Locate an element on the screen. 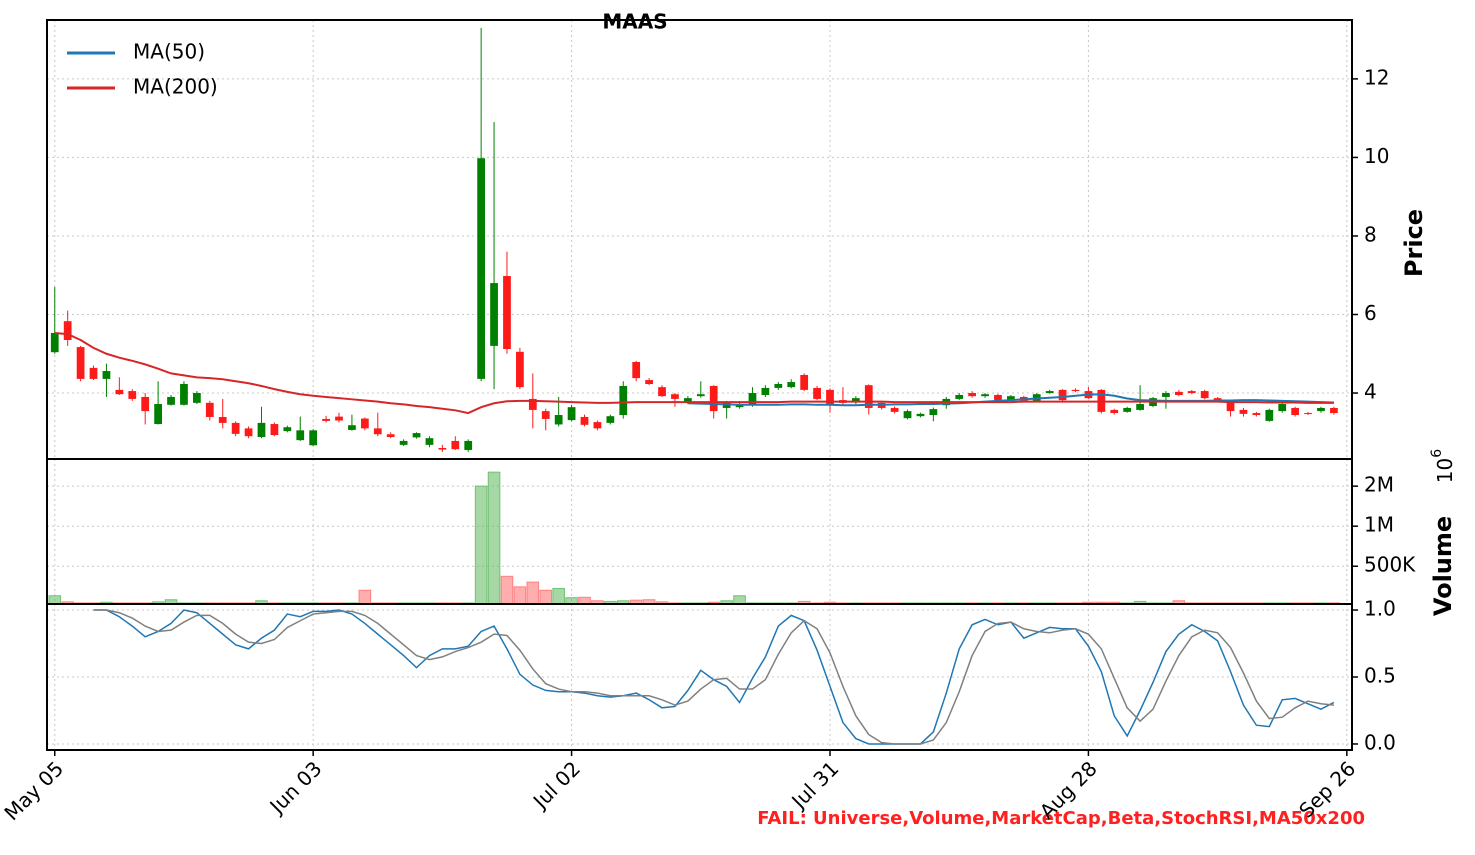 This screenshot has width=1475, height=855. x-tick-label: Jul 31 is located at coordinates (814, 785).